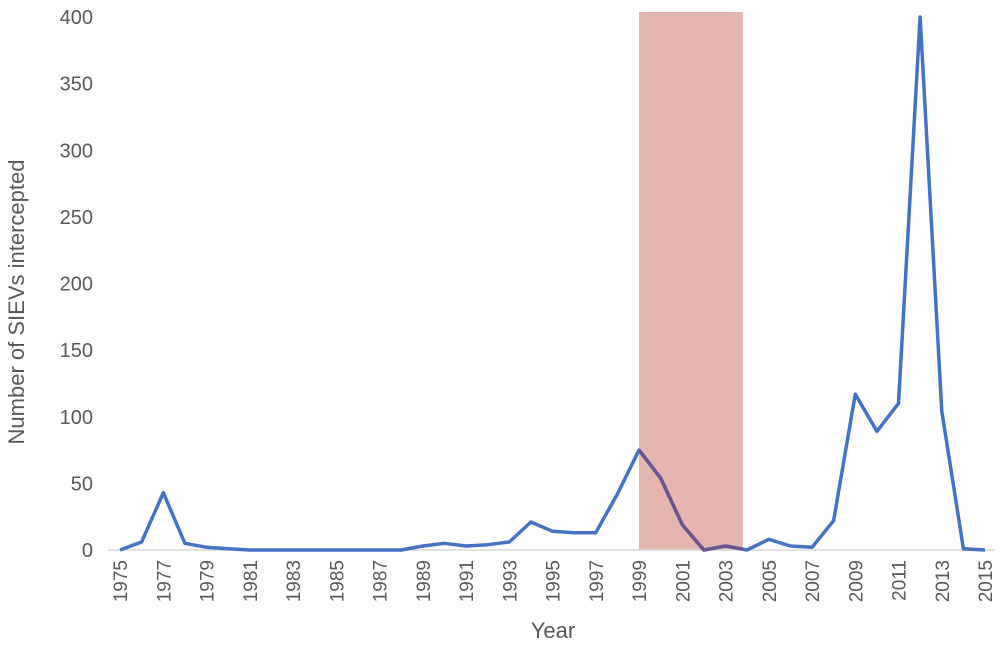  What do you see at coordinates (76, 218) in the screenshot?
I see `y-tick-label: 250` at bounding box center [76, 218].